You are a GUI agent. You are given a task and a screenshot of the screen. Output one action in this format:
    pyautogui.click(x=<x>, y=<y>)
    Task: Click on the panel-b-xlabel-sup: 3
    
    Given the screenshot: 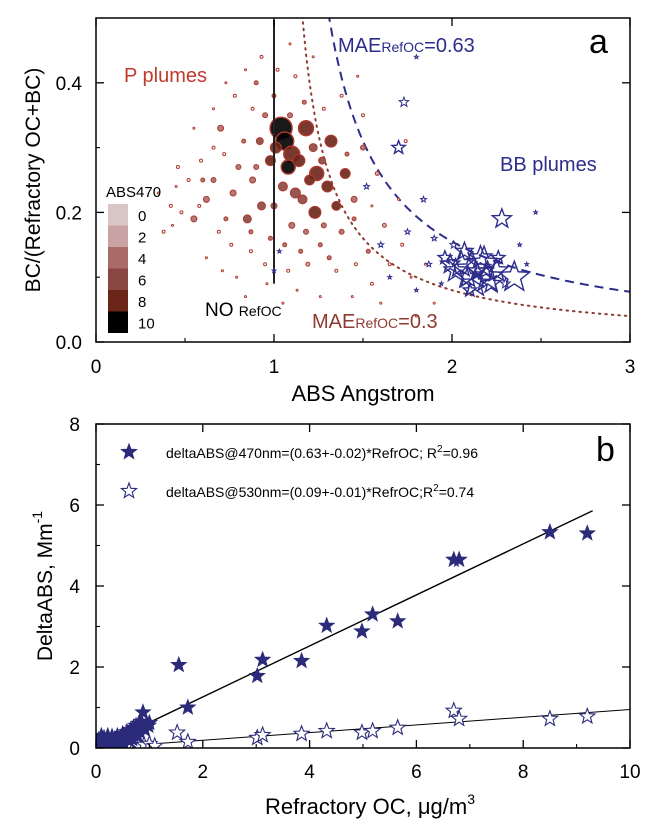 What is the action you would take?
    pyautogui.click(x=471, y=799)
    